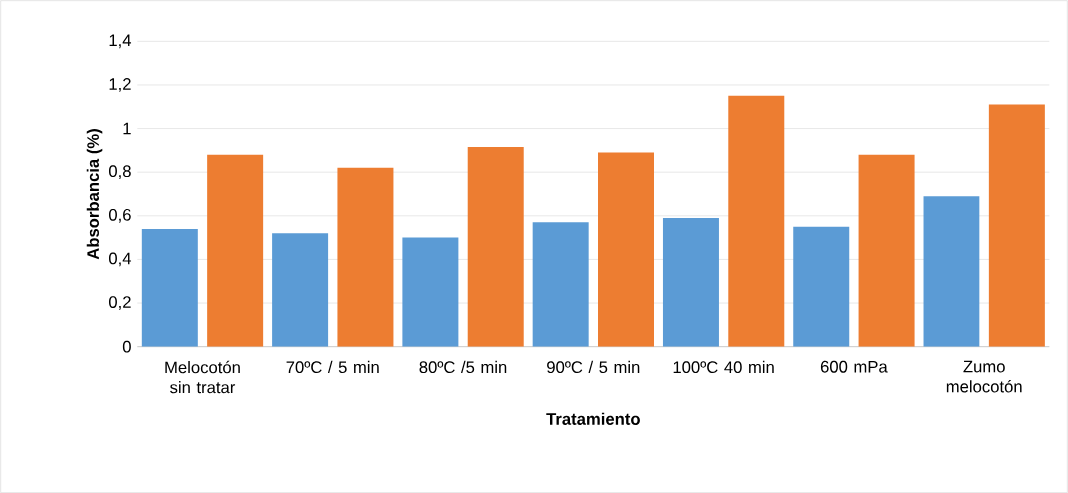 The width and height of the screenshot is (1068, 493). What do you see at coordinates (854, 366) in the screenshot?
I see `x-tick-label: 600 mPa` at bounding box center [854, 366].